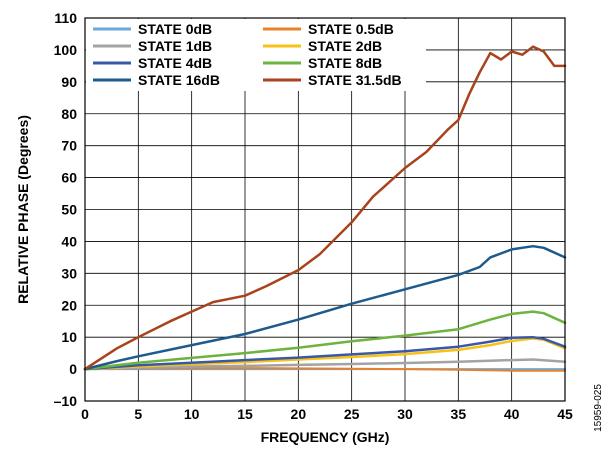 The image size is (610, 449). What do you see at coordinates (405, 414) in the screenshot?
I see `x-tick-label-6: 30` at bounding box center [405, 414].